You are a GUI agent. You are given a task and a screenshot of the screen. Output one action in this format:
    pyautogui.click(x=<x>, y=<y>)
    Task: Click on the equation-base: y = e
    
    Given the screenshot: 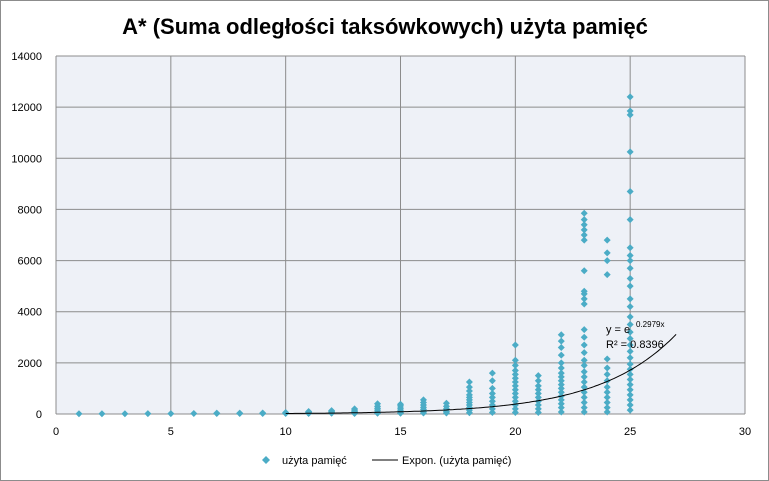 What is the action you would take?
    pyautogui.click(x=618, y=330)
    